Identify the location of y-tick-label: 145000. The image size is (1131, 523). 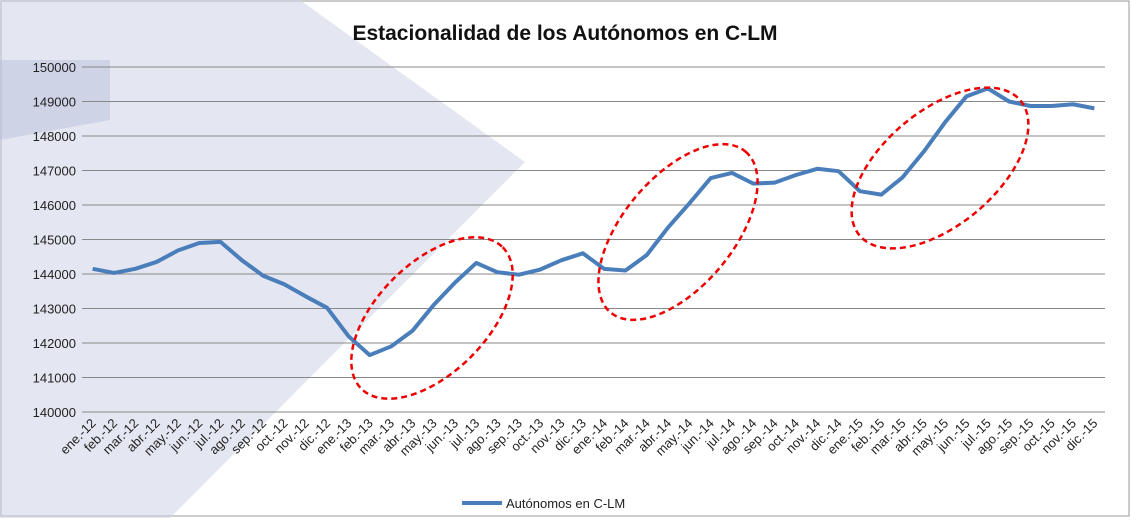
(54, 240).